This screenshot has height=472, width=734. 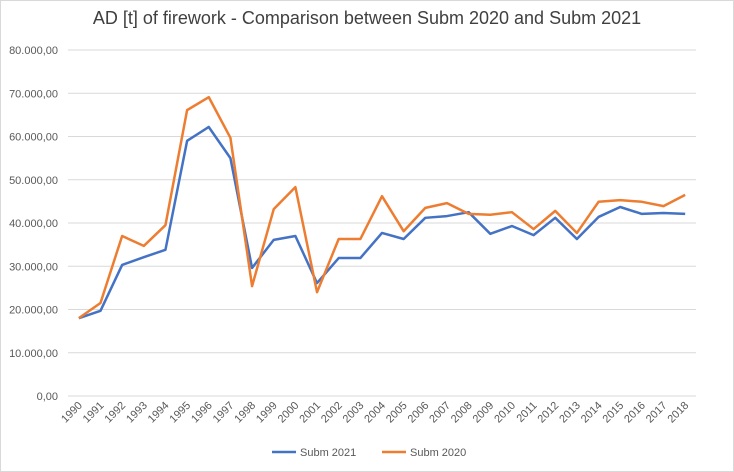 I want to click on legend-label: Subm 2020, so click(x=438, y=453).